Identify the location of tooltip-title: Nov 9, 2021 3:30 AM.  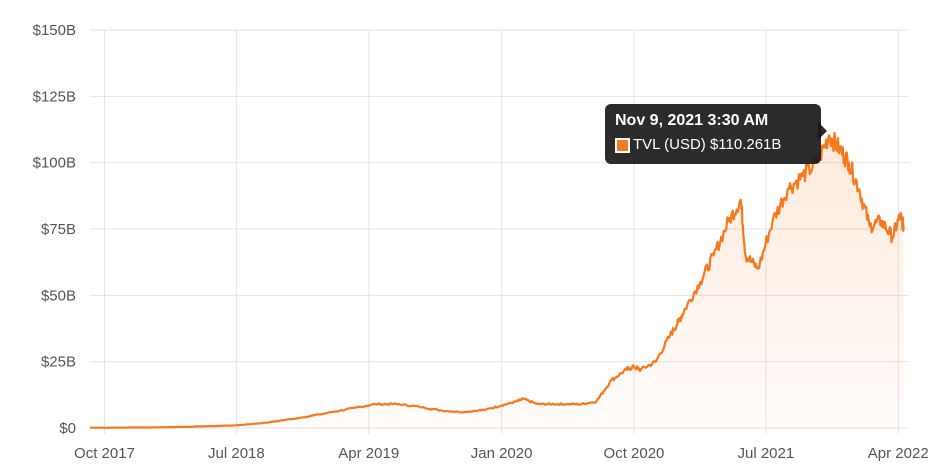
(692, 120).